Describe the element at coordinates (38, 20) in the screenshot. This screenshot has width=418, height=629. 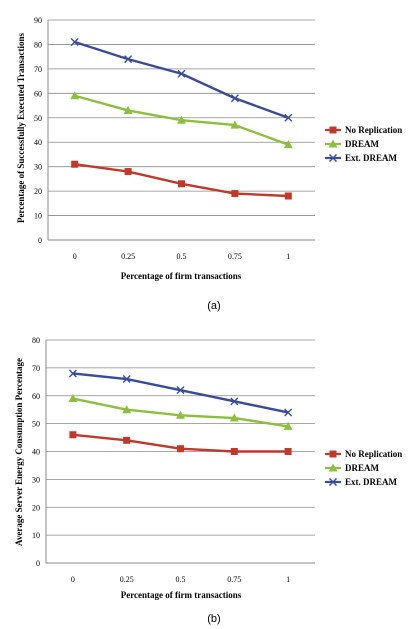
I see `y-tick-label: 90` at that location.